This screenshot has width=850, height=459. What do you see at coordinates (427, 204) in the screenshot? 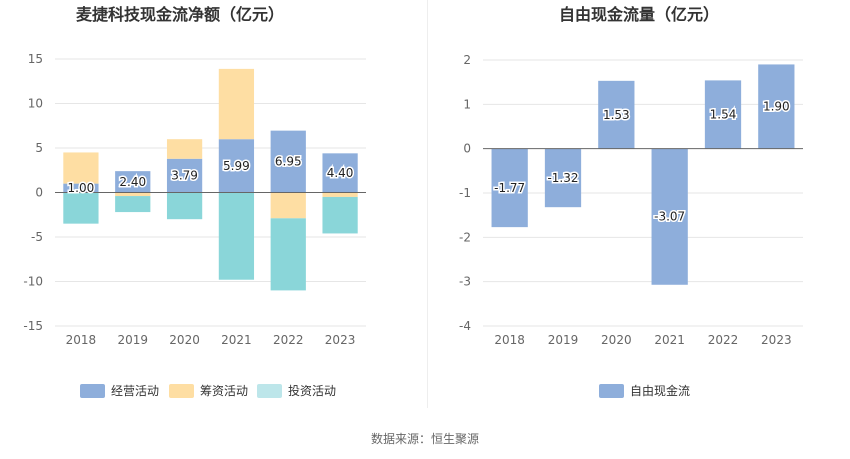
I see `chart-divider` at bounding box center [427, 204].